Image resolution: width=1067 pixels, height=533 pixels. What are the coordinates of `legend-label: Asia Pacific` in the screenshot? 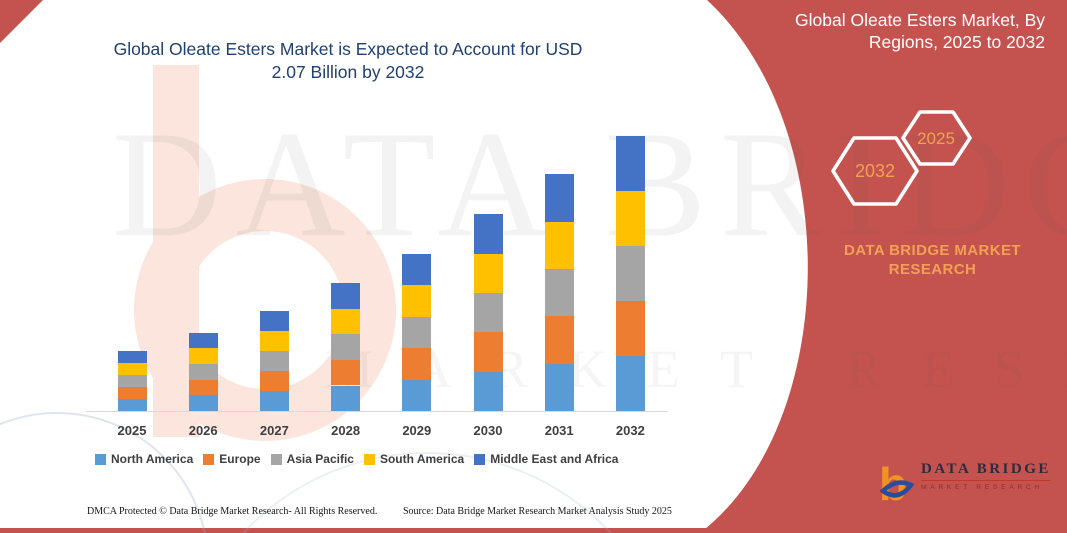 It's located at (320, 459).